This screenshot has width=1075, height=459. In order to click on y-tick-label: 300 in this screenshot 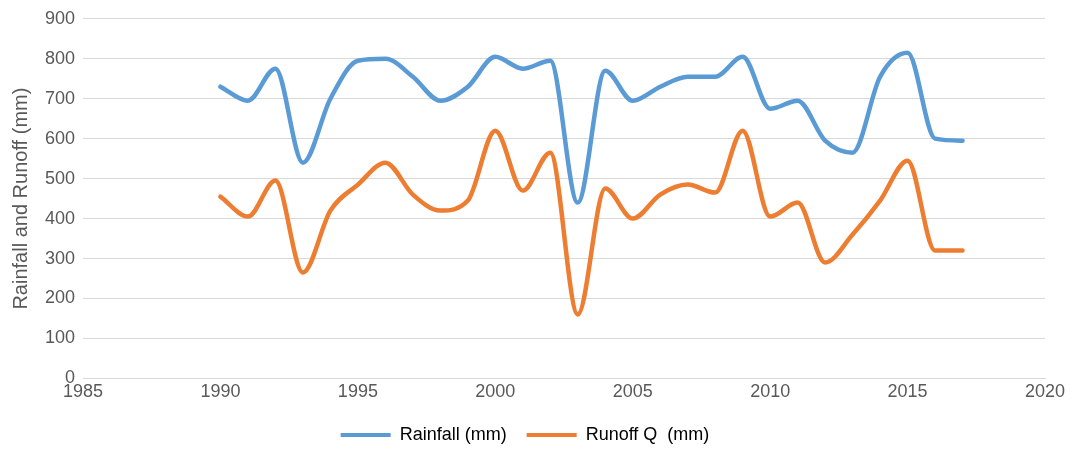, I will do `click(60, 257)`.